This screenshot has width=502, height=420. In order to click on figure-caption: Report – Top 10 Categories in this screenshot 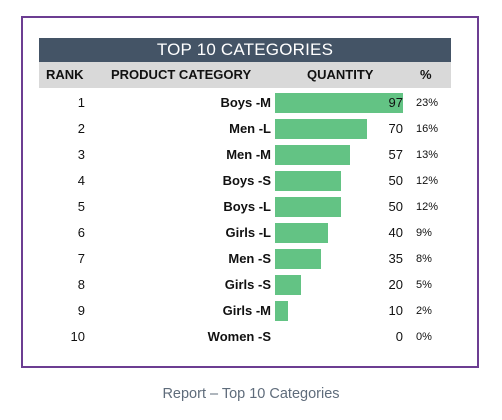, I will do `click(251, 394)`.